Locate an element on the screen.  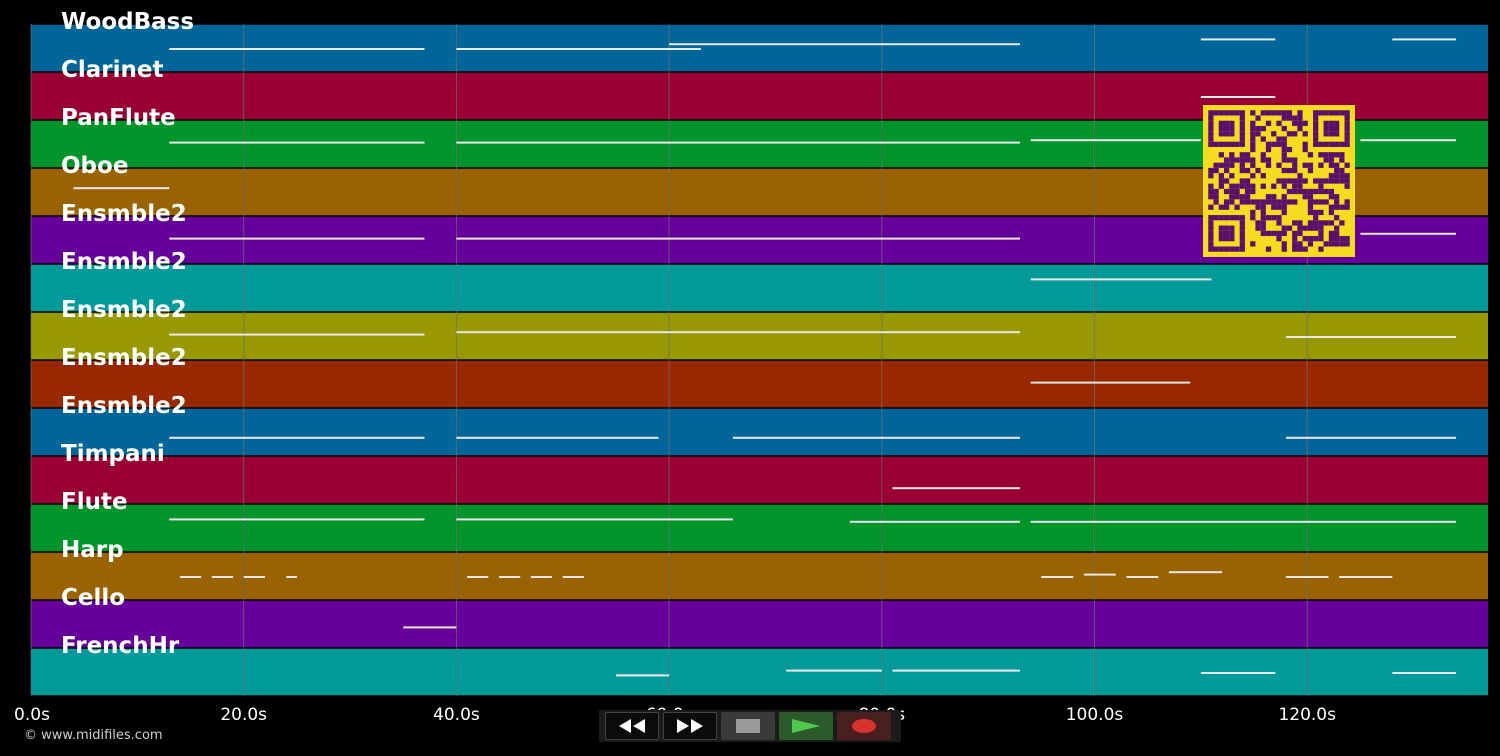
record-button is located at coordinates (864, 726).